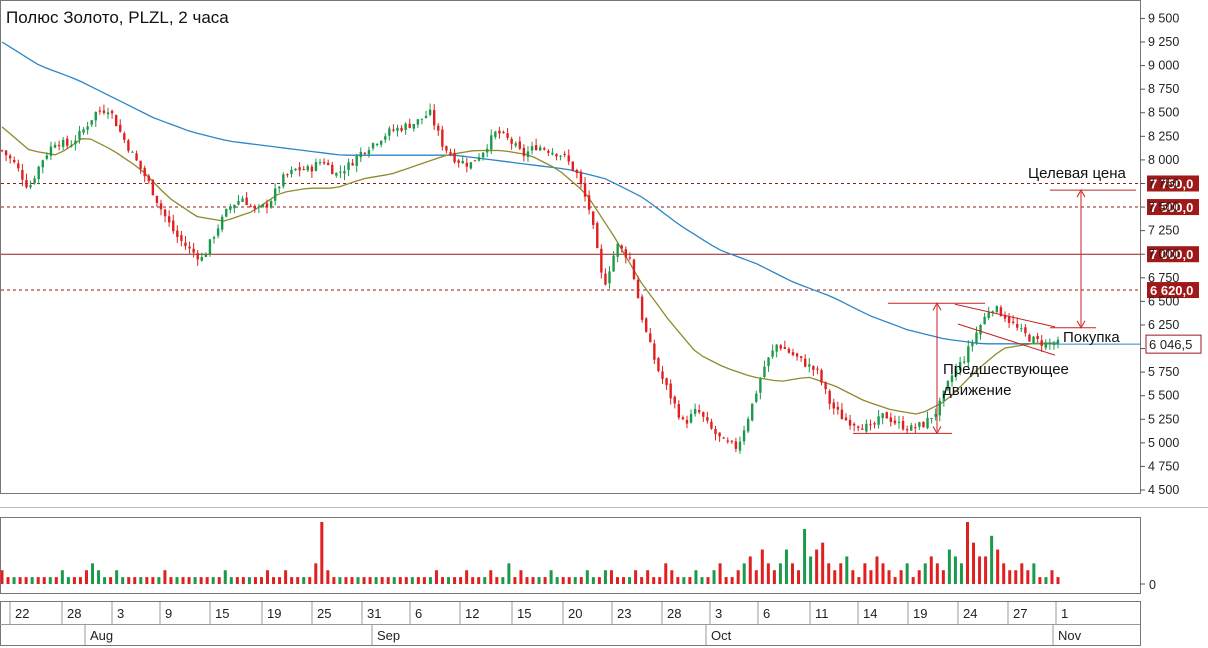 The image size is (1208, 648). I want to click on volume-zero-label: 0, so click(1152, 585).